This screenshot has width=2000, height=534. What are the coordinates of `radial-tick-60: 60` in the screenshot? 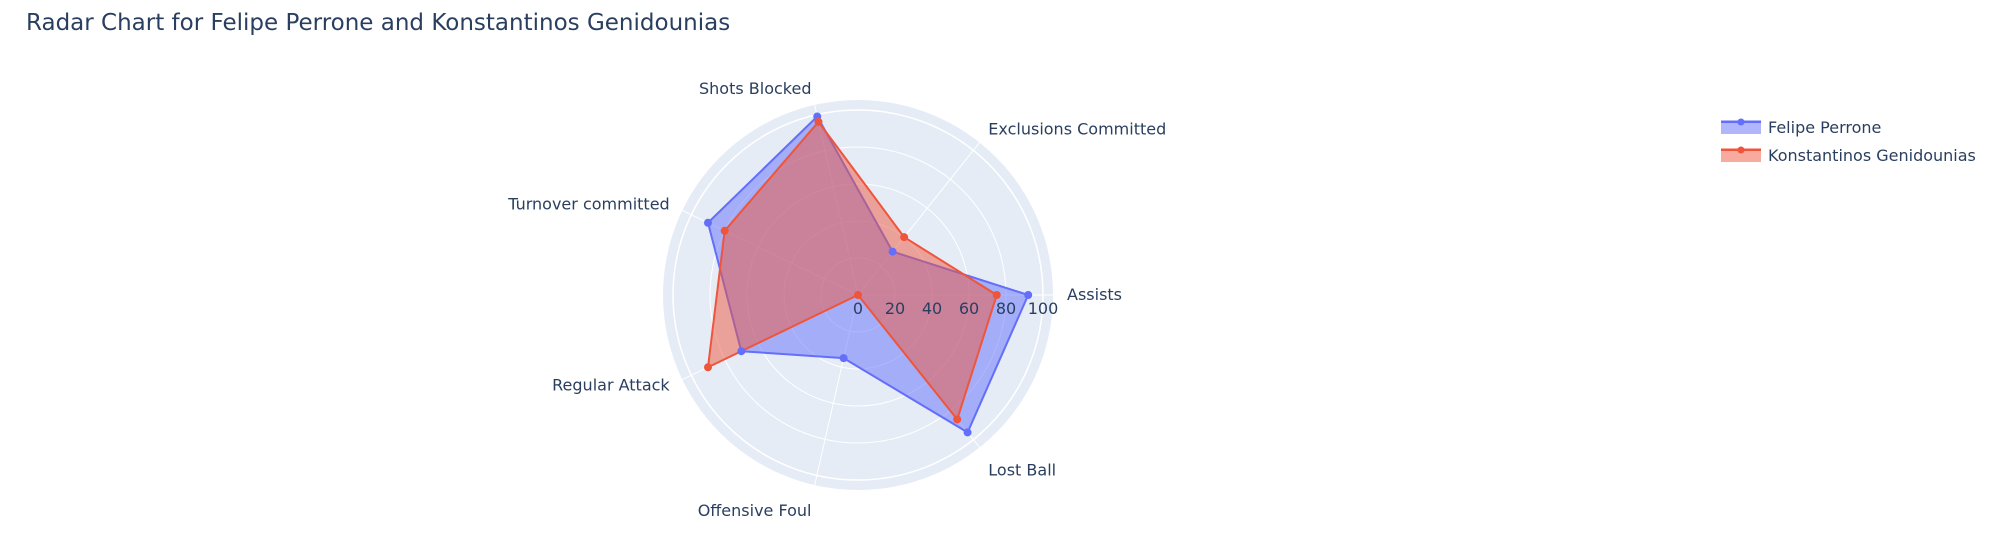 It's located at (969, 308).